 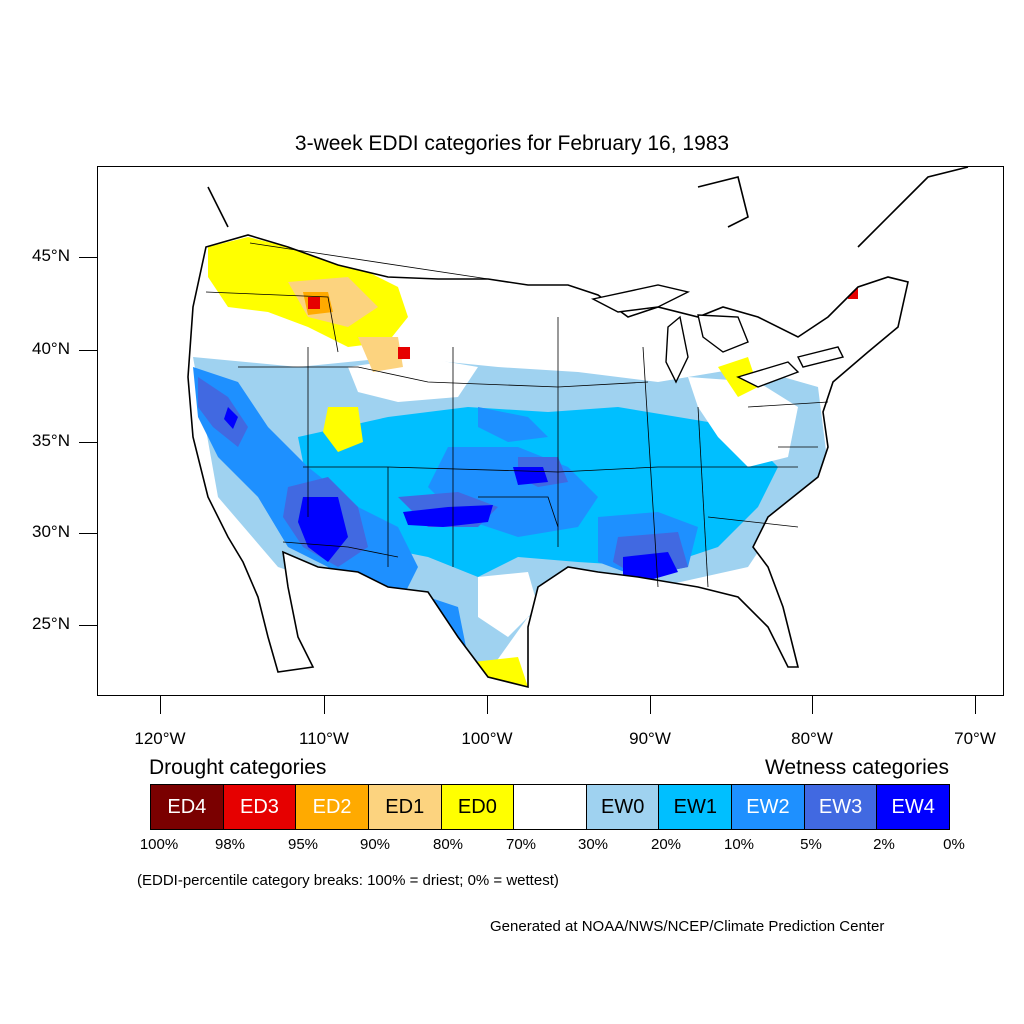 What do you see at coordinates (332, 807) in the screenshot?
I see `legend-box-ed2: ED2` at bounding box center [332, 807].